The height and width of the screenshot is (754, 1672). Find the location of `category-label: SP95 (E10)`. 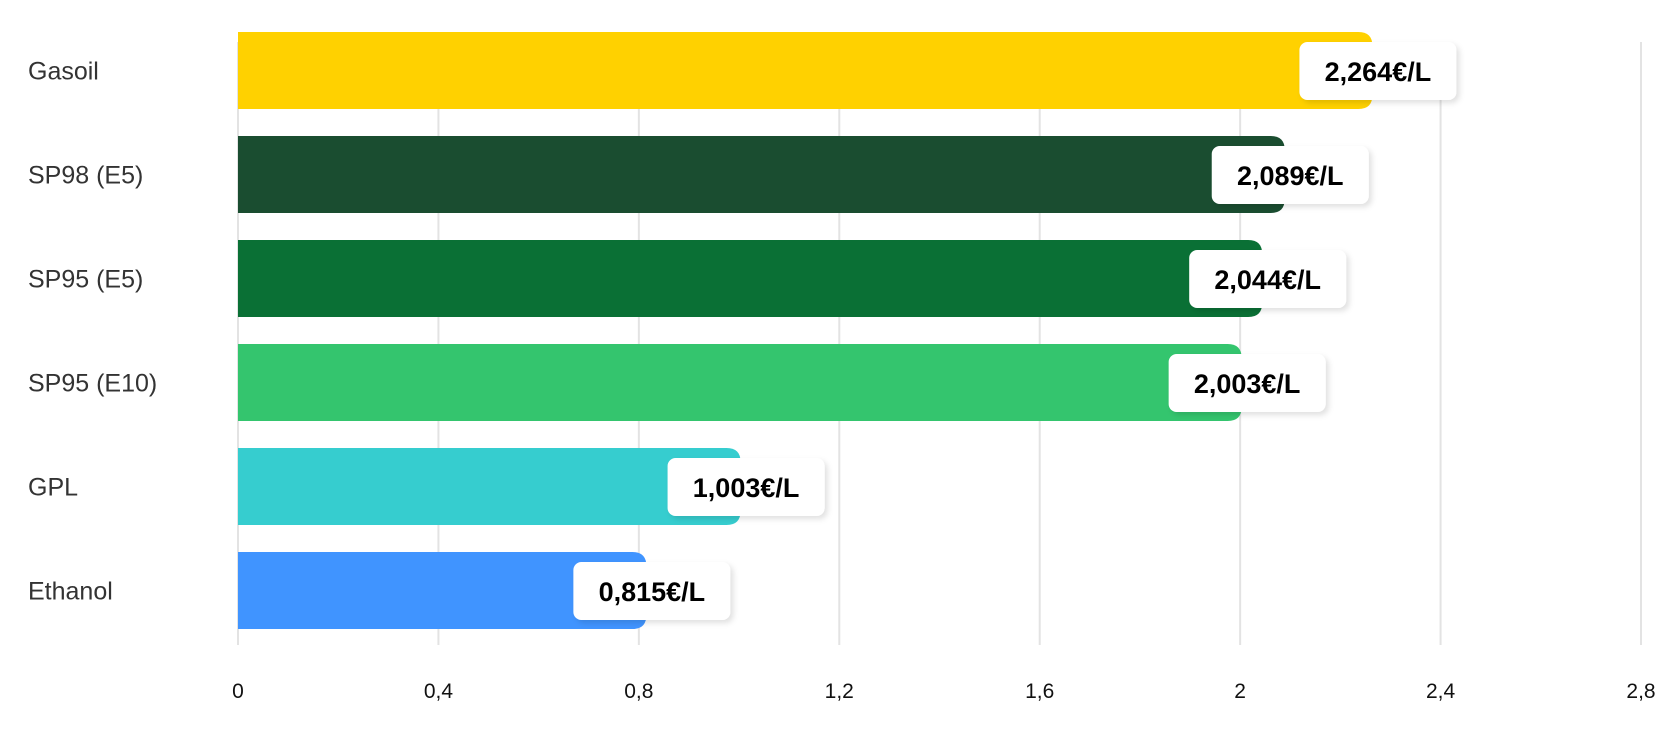

category-label: SP95 (E10) is located at coordinates (92, 384).